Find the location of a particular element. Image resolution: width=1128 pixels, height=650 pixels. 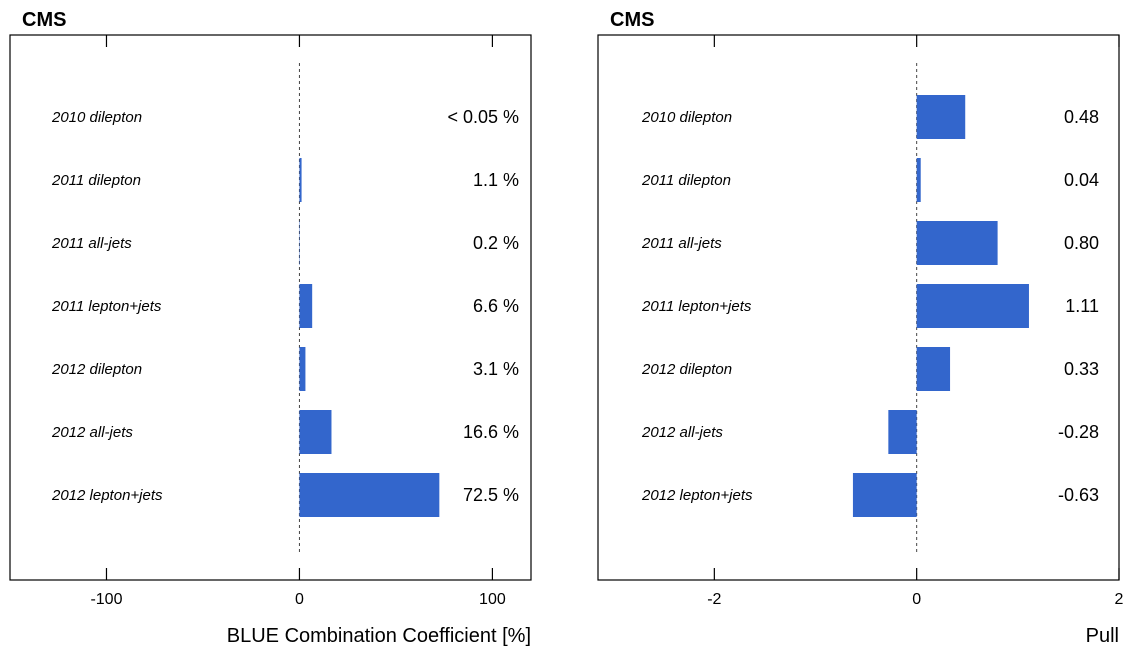

value-label: 0.04 is located at coordinates (1081, 180).